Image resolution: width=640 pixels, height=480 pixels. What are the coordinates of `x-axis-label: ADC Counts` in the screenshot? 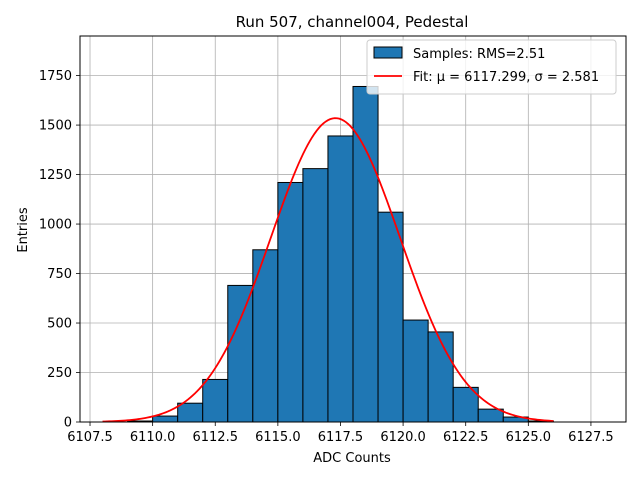 It's located at (352, 458).